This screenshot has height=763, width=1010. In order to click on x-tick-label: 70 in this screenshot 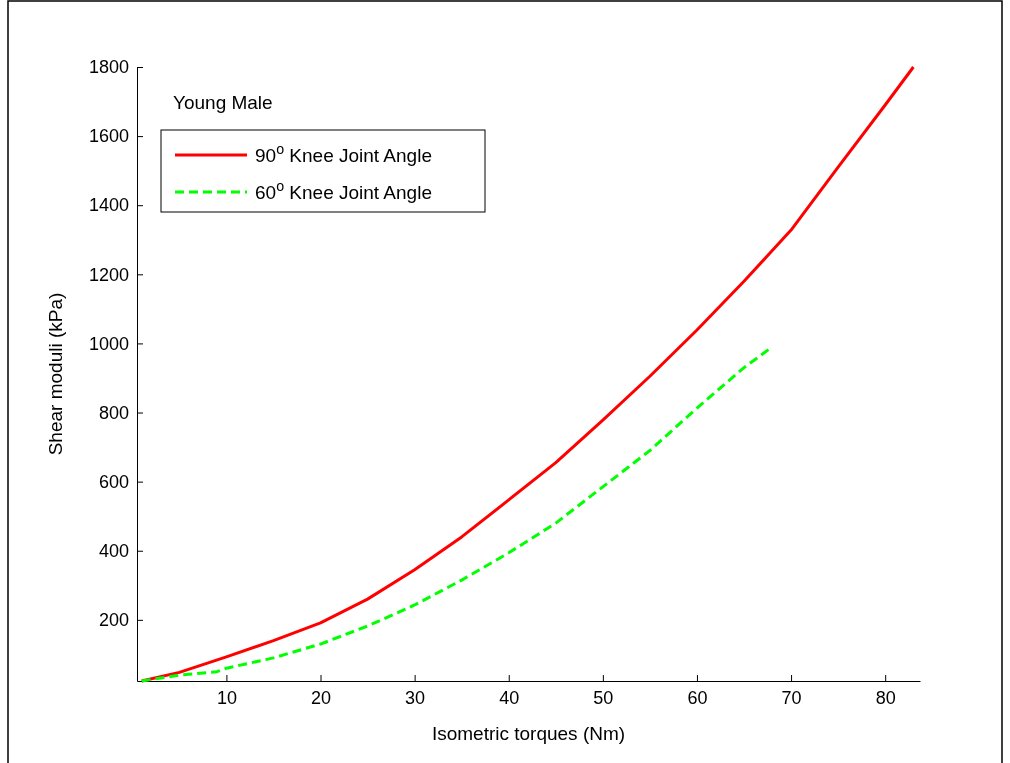, I will do `click(791, 697)`.